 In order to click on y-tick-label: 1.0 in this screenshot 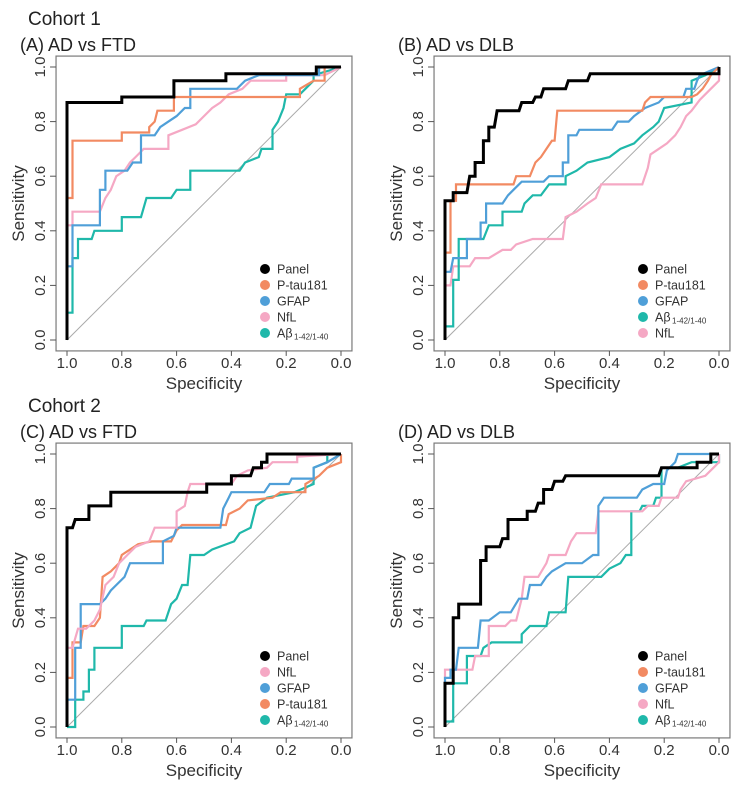, I will do `click(418, 67)`.